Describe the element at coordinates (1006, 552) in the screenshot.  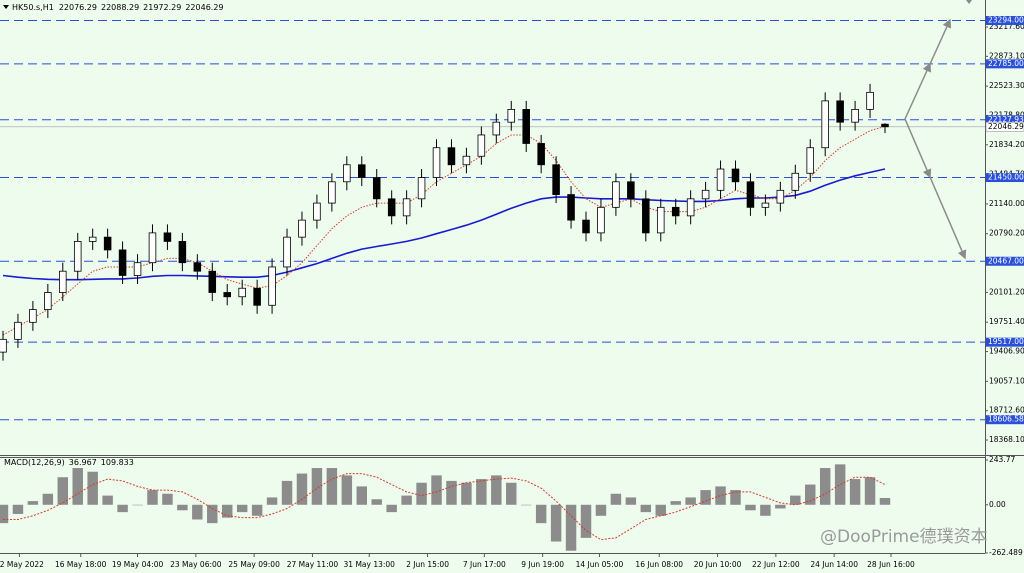
I see `macd-tick-label: -262.489` at that location.